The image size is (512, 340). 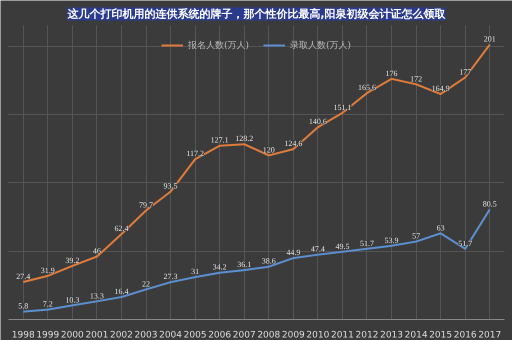 What do you see at coordinates (392, 335) in the screenshot?
I see `x-tick-label: 2013` at bounding box center [392, 335].